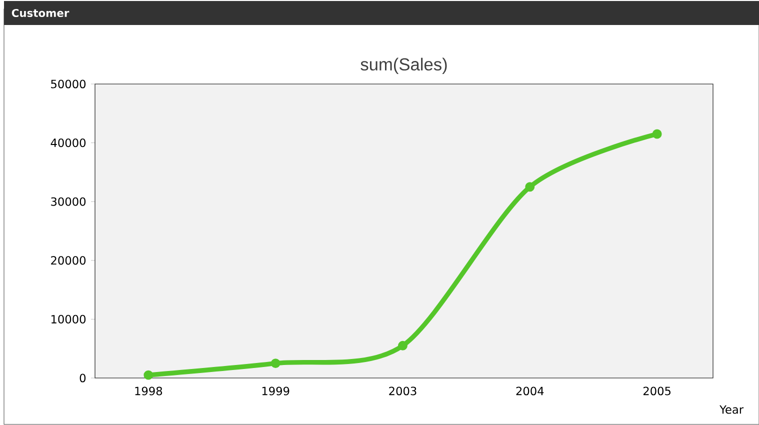 The width and height of the screenshot is (759, 425). Describe the element at coordinates (68, 84) in the screenshot. I see `y-tick-label: 50000` at that location.